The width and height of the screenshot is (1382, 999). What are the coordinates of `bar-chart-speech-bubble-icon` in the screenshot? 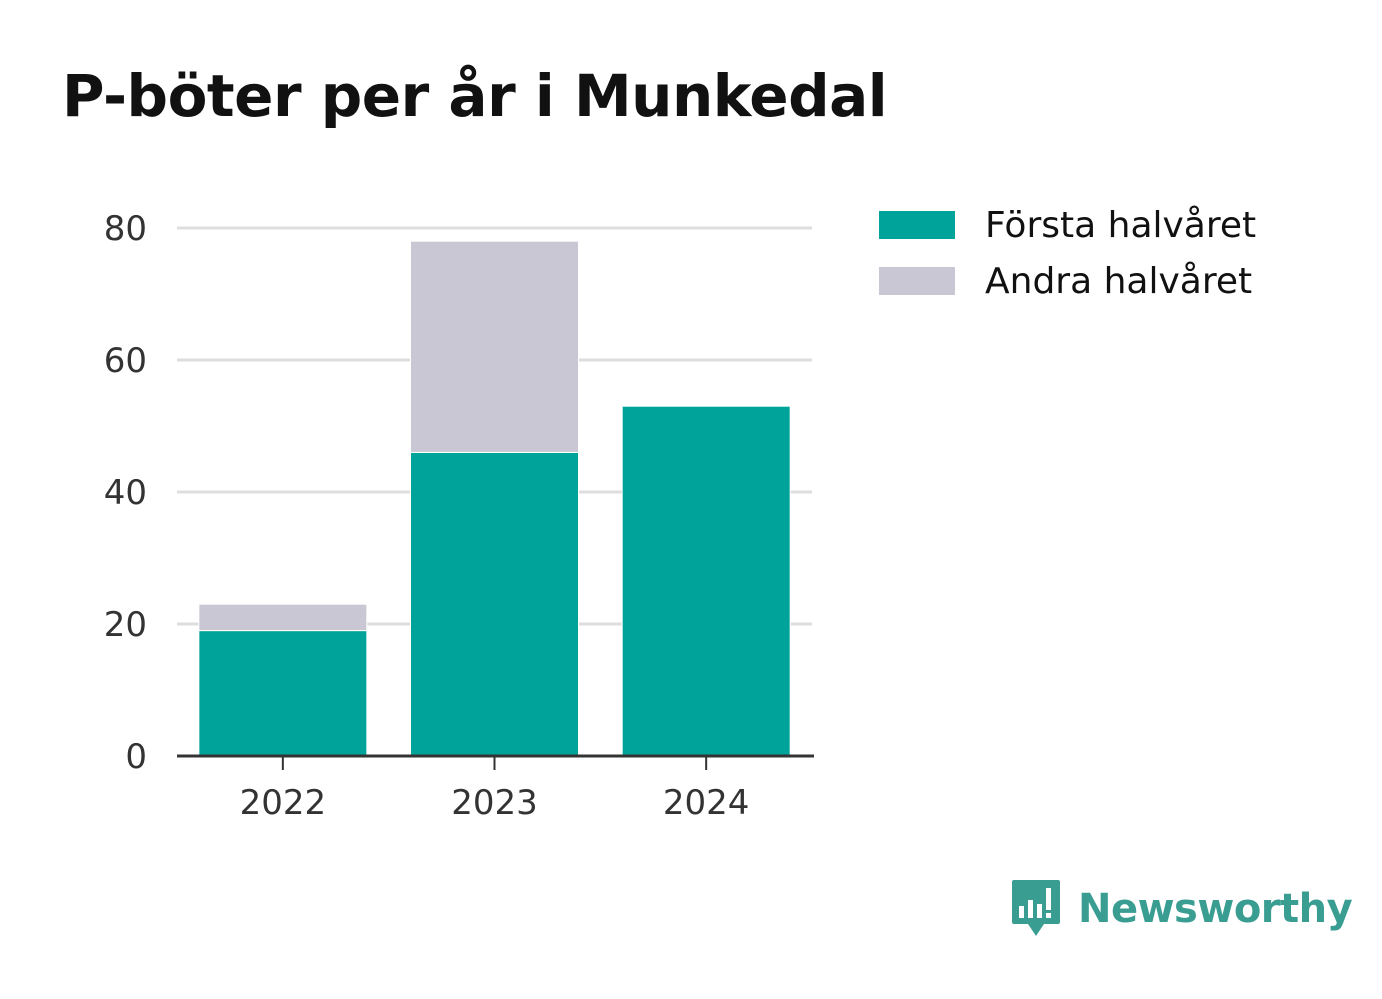 It's located at (1036, 908).